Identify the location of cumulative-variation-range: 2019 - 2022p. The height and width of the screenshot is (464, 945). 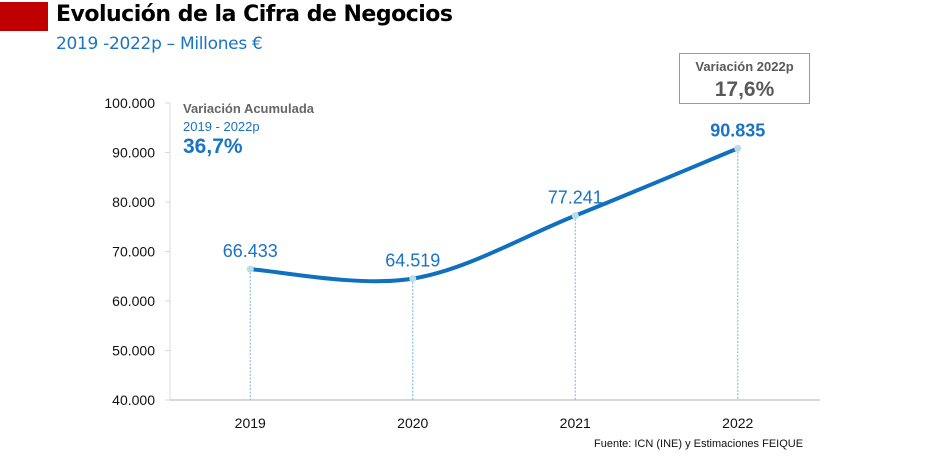
(221, 126).